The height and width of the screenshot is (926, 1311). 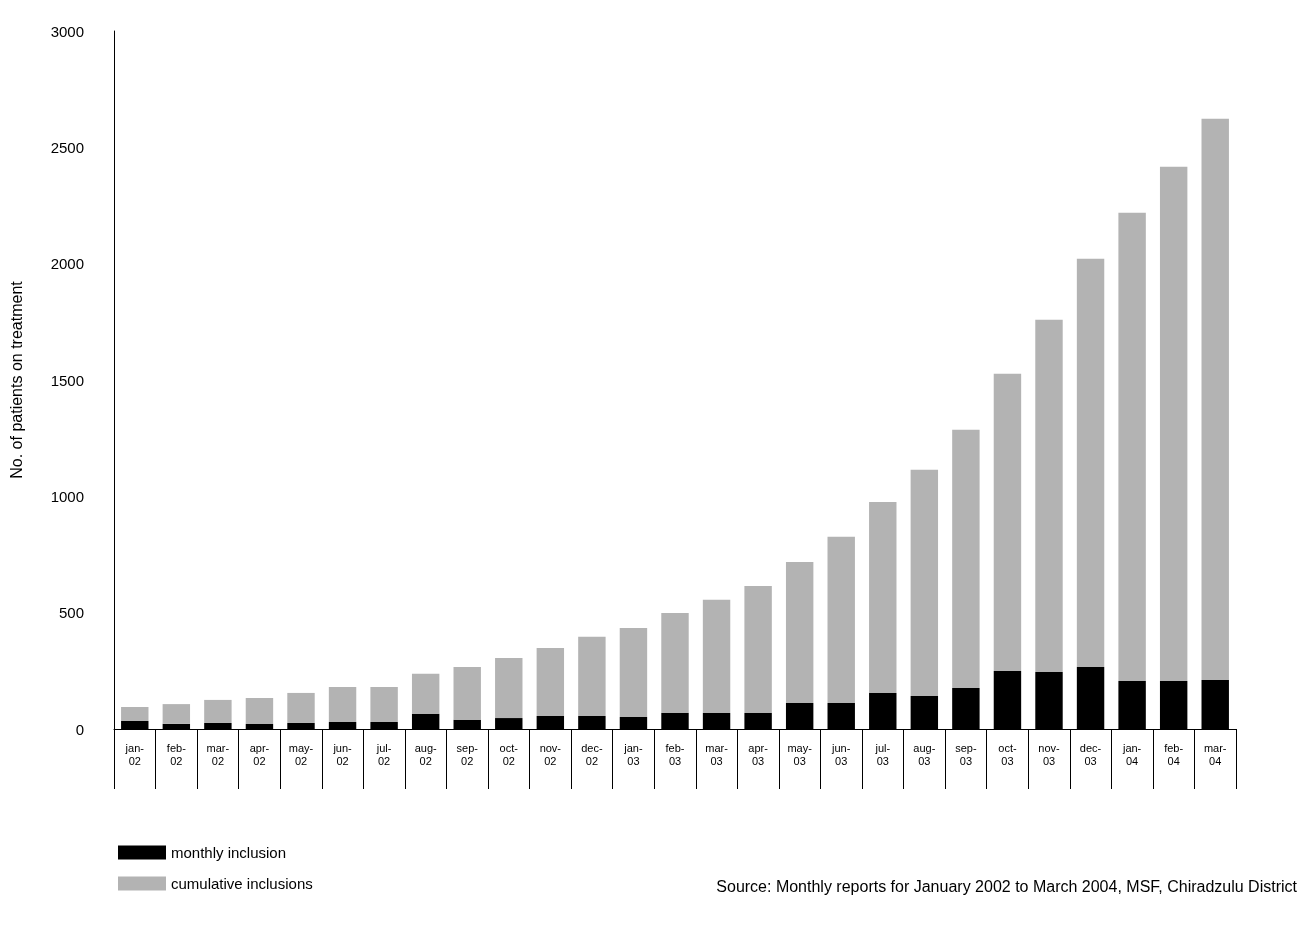 I want to click on legend-label: cumulative inclusions, so click(x=242, y=883).